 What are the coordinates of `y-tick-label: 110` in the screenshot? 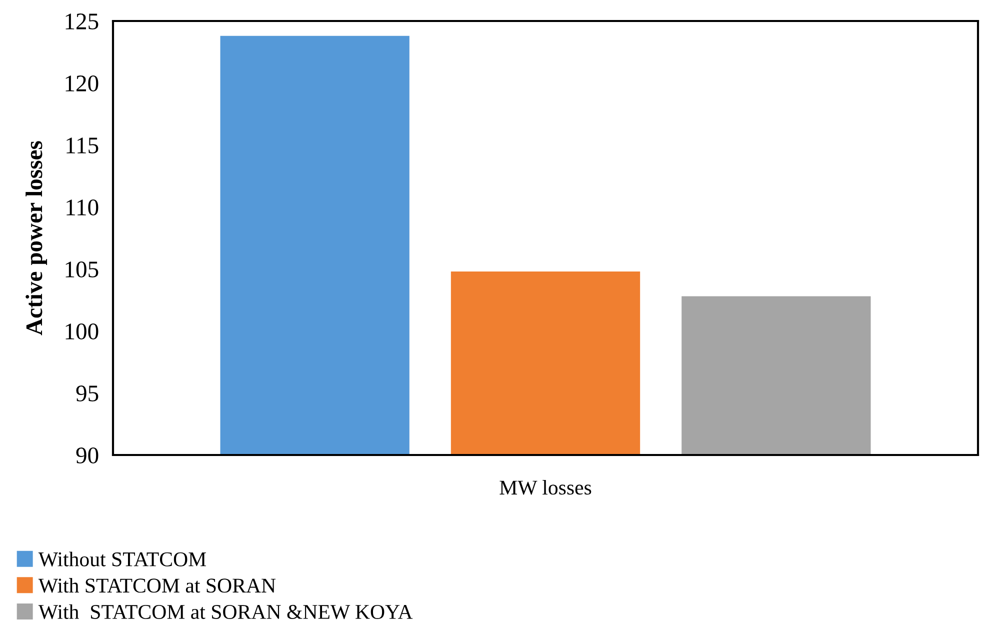 It's located at (82, 207).